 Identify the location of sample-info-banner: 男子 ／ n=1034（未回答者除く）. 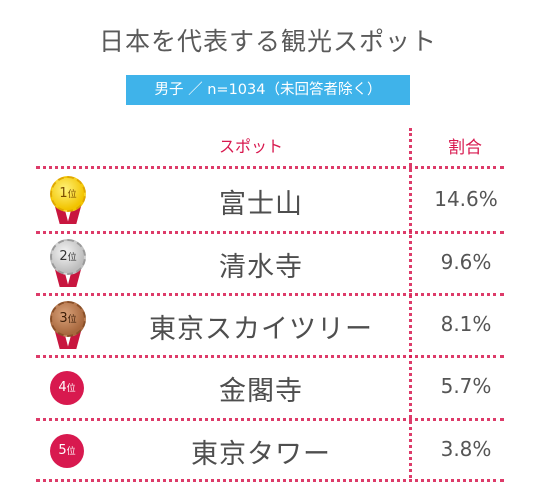
(268, 90).